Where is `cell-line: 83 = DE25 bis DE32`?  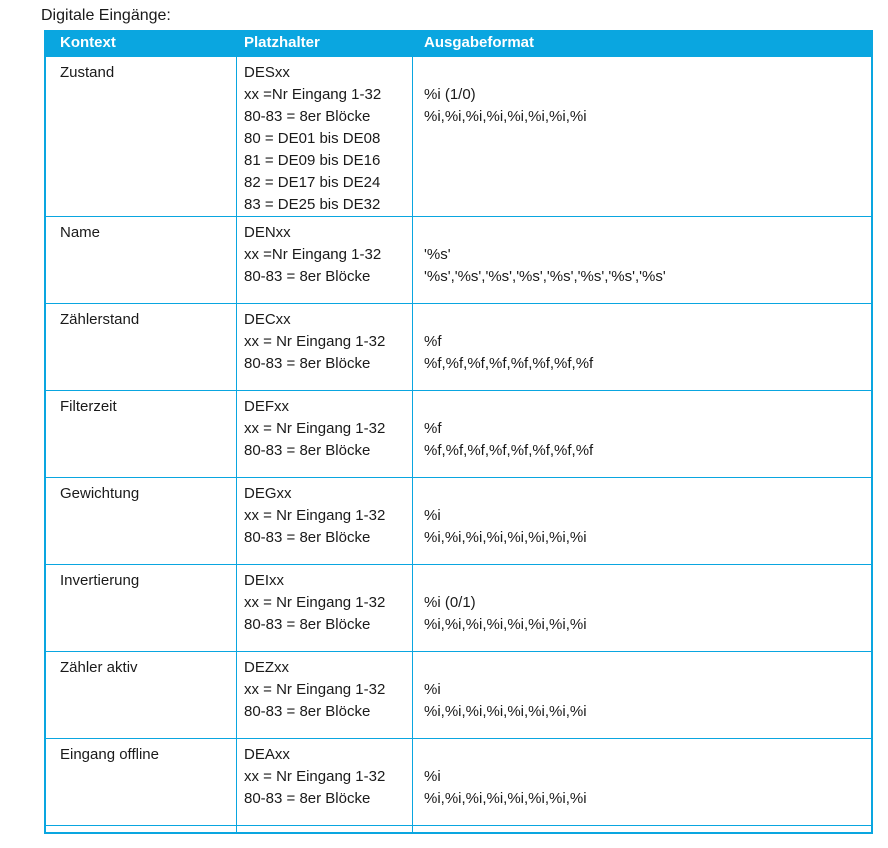
cell-line: 83 = DE25 bis DE32 is located at coordinates (312, 204).